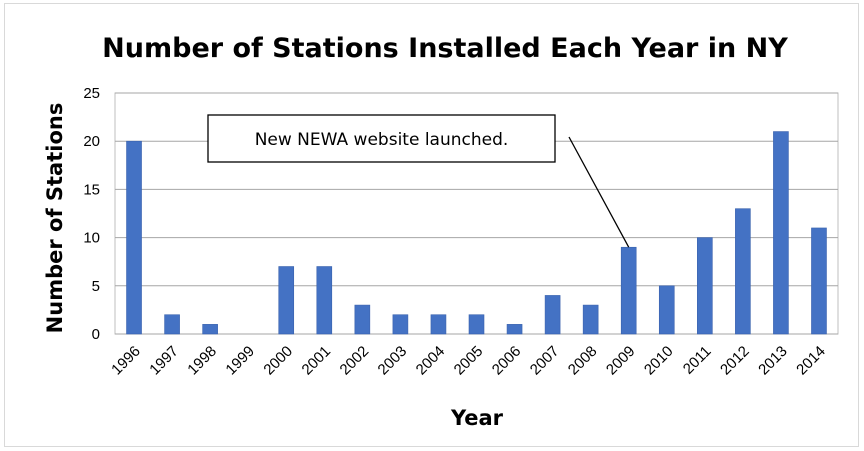 The height and width of the screenshot is (451, 864). Describe the element at coordinates (666, 310) in the screenshot. I see `bar-2010` at that location.